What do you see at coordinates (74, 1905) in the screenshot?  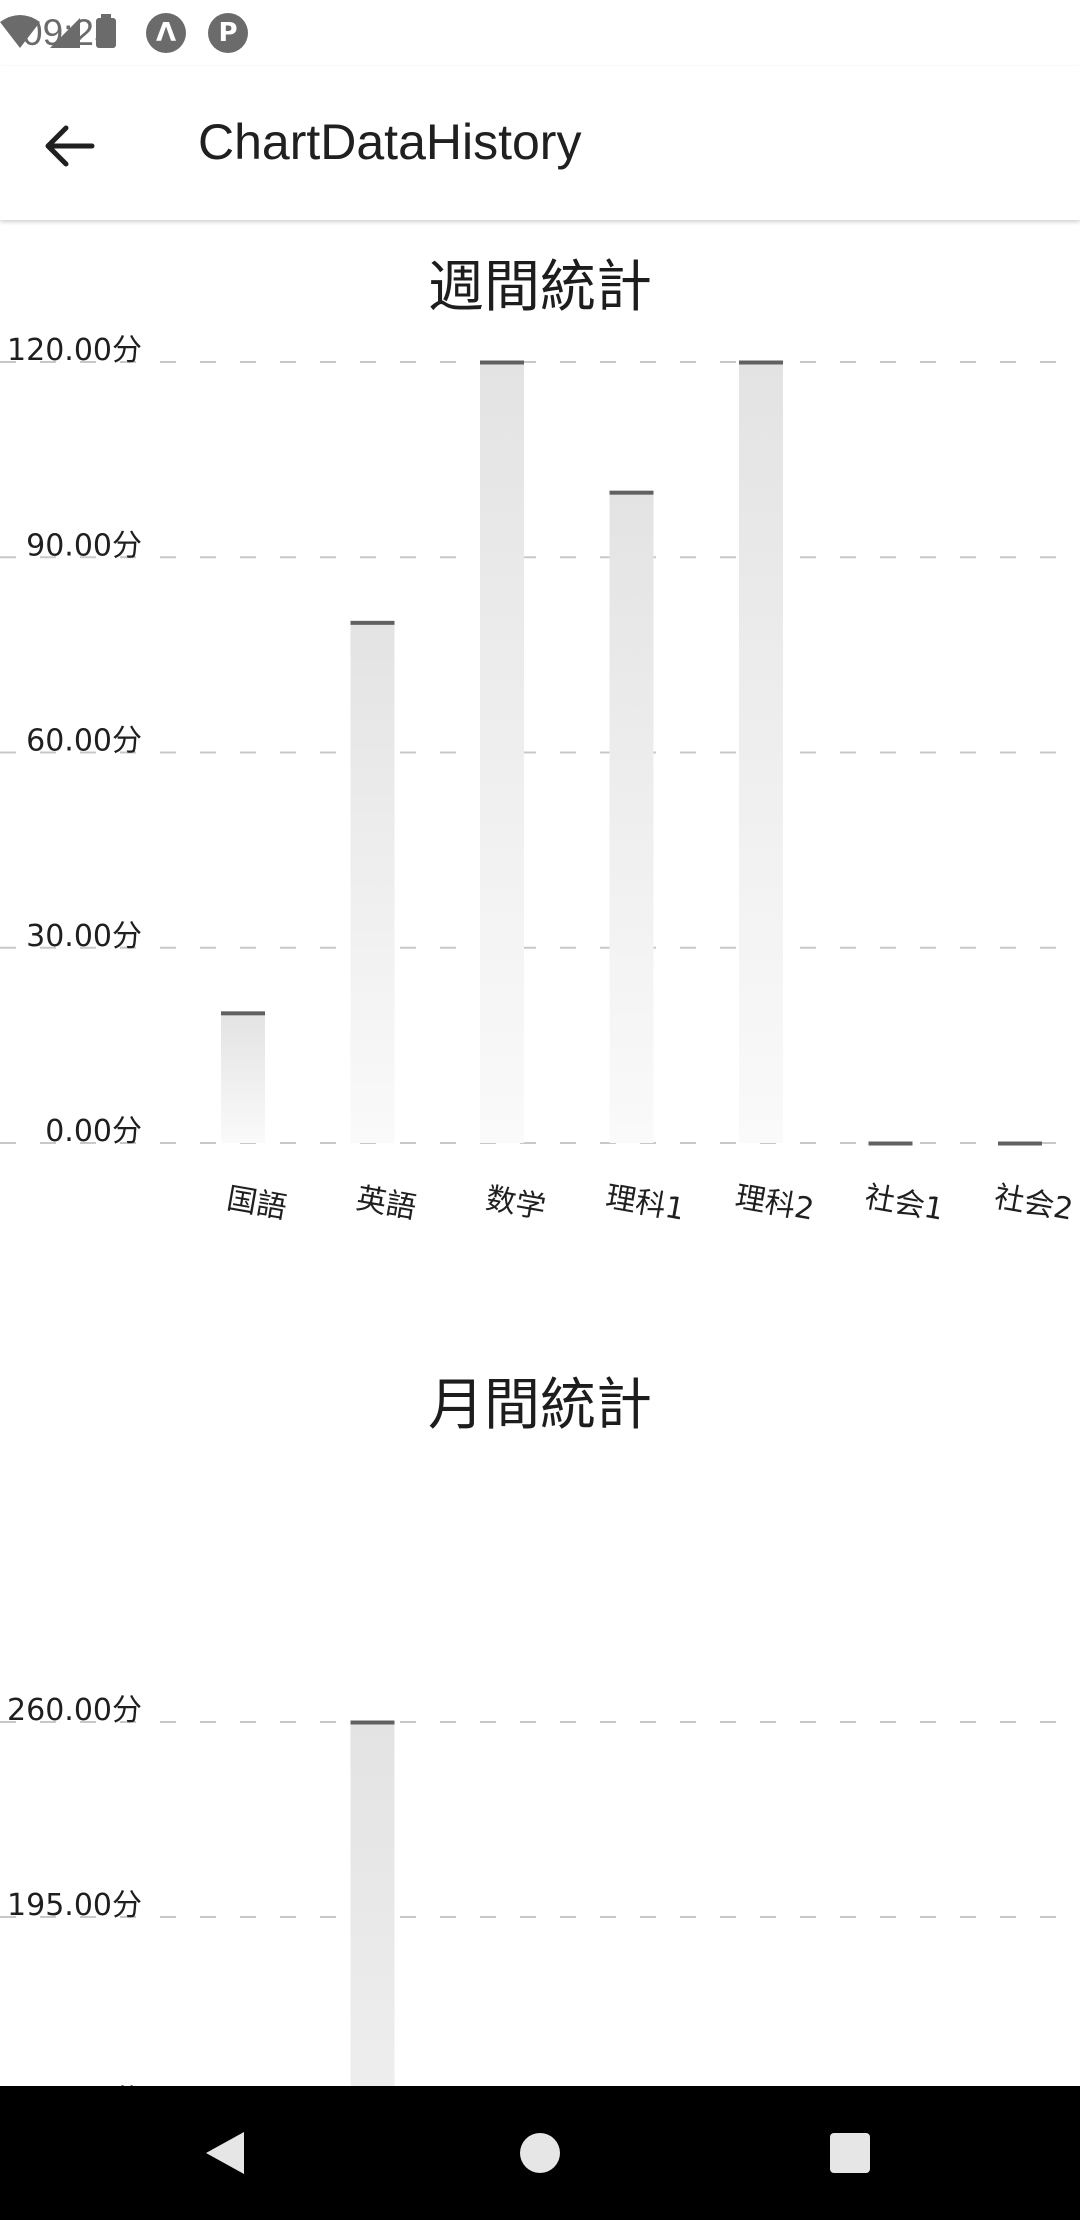 I see `y-tick-label: 195.00分` at bounding box center [74, 1905].